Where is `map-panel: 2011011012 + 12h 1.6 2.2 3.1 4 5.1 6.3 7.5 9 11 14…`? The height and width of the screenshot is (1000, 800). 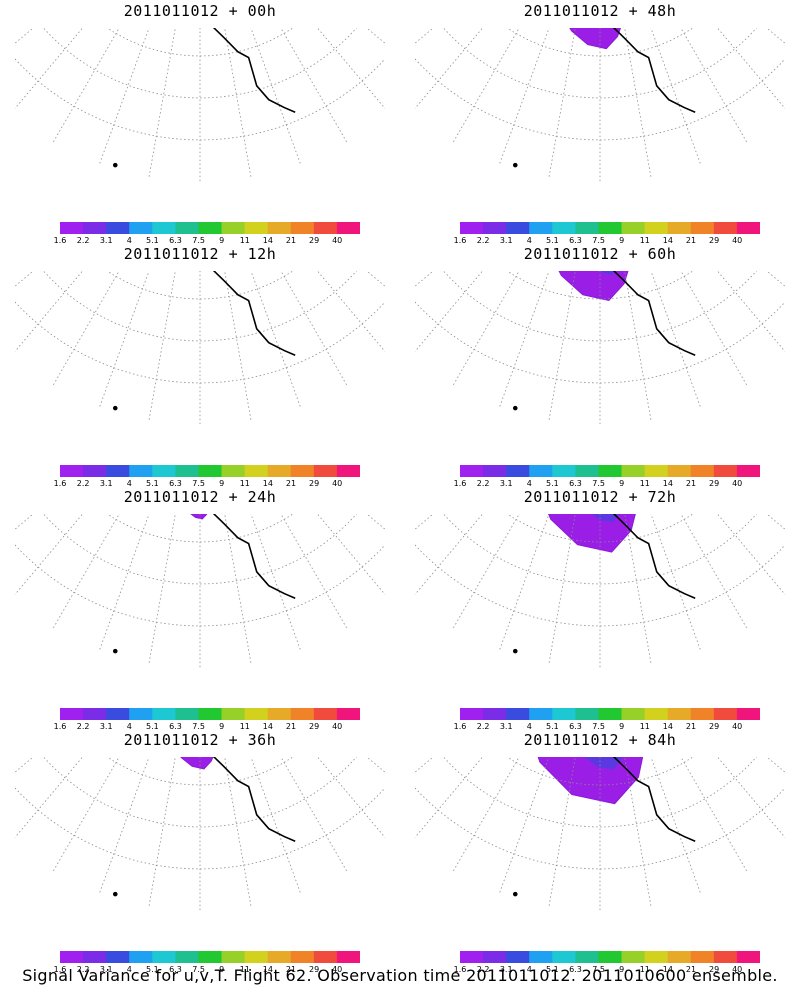
map-panel: 2011011012 + 12h 1.6 2.2 3.1 4 5.1 6.3 7.5 9 11 14… is located at coordinates (200, 365).